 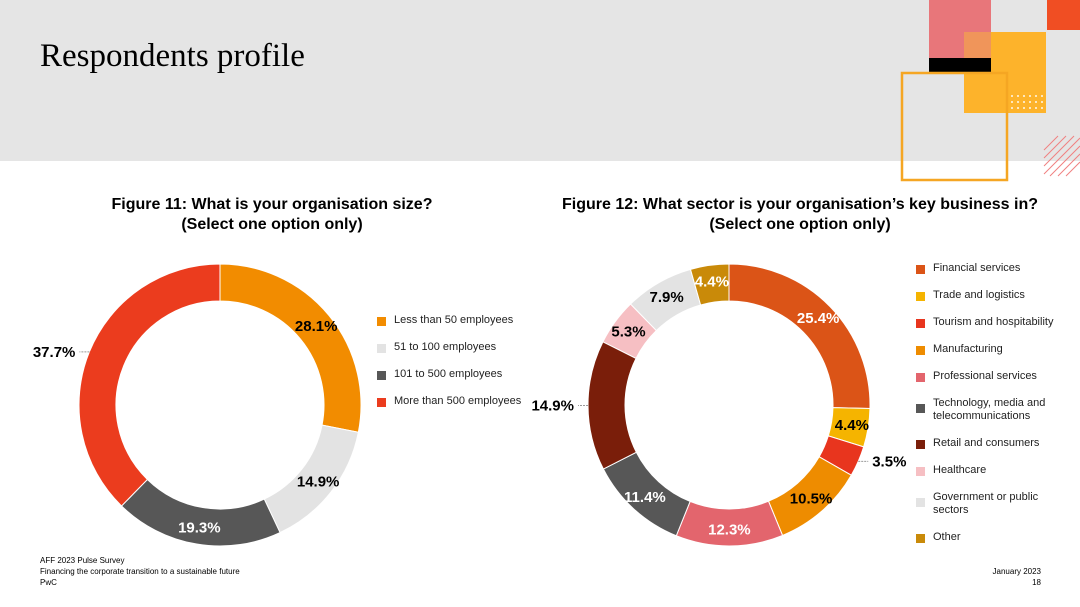 I want to click on data-label-government-or-public-sectors: 7.9%, so click(x=667, y=297).